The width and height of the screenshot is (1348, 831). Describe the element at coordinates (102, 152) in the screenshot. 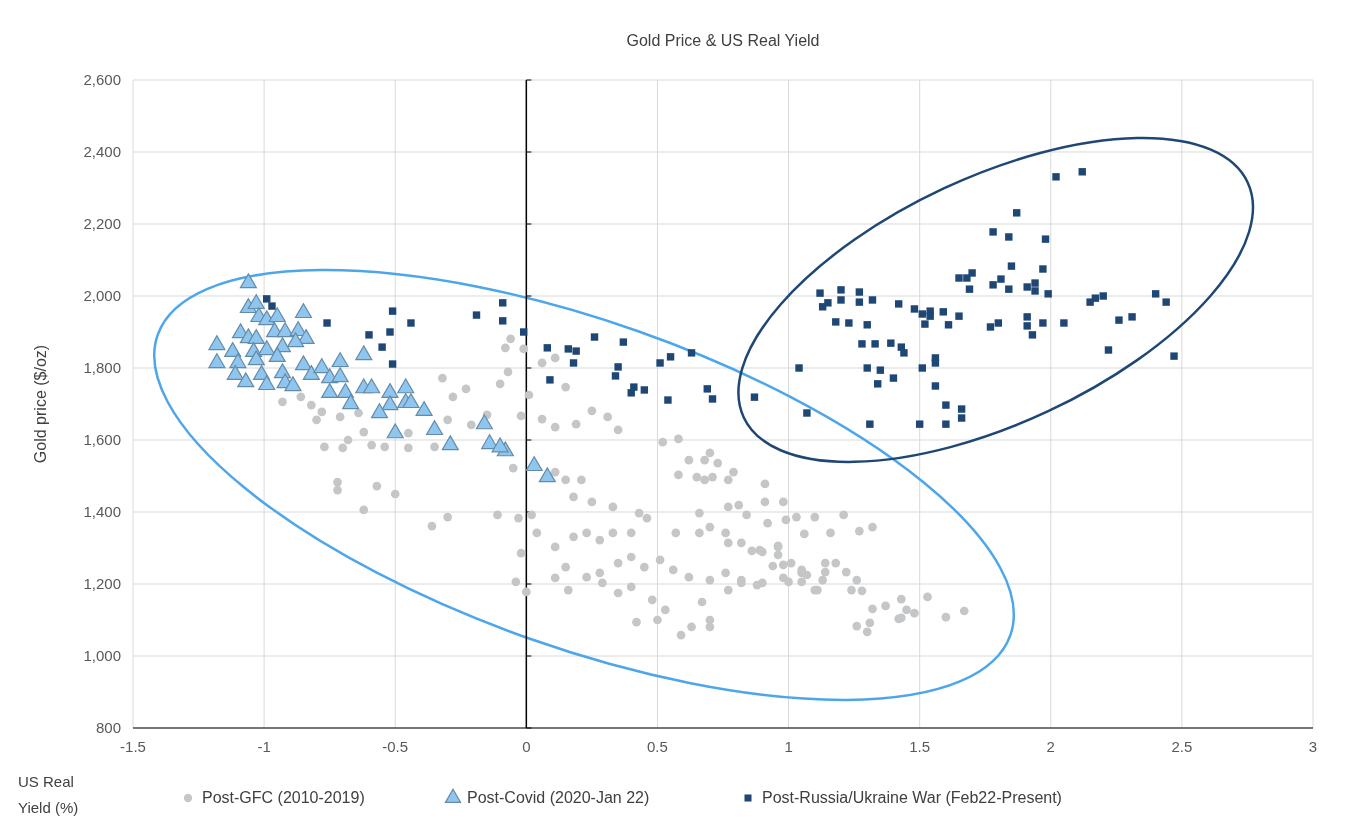

I see `y-tick-label: 2,400` at that location.